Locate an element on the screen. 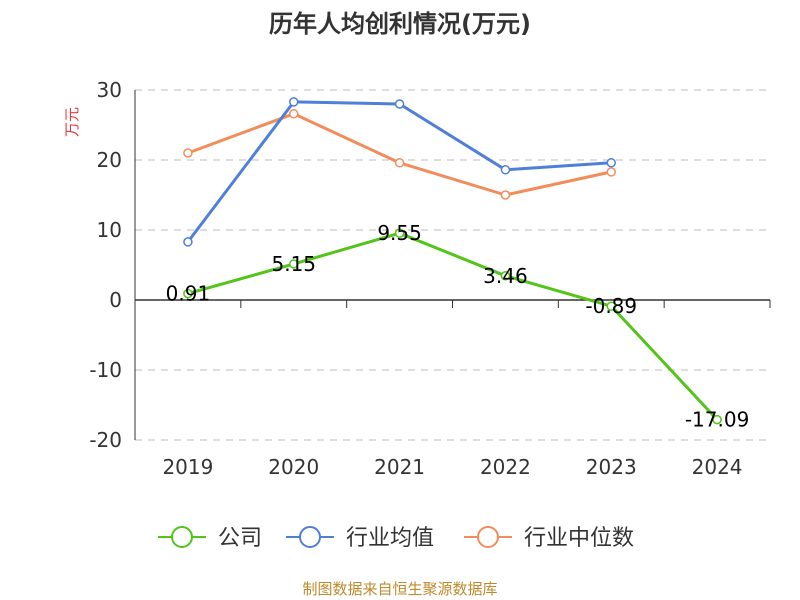 The height and width of the screenshot is (600, 800). x-tick-label: 2022 is located at coordinates (505, 467).